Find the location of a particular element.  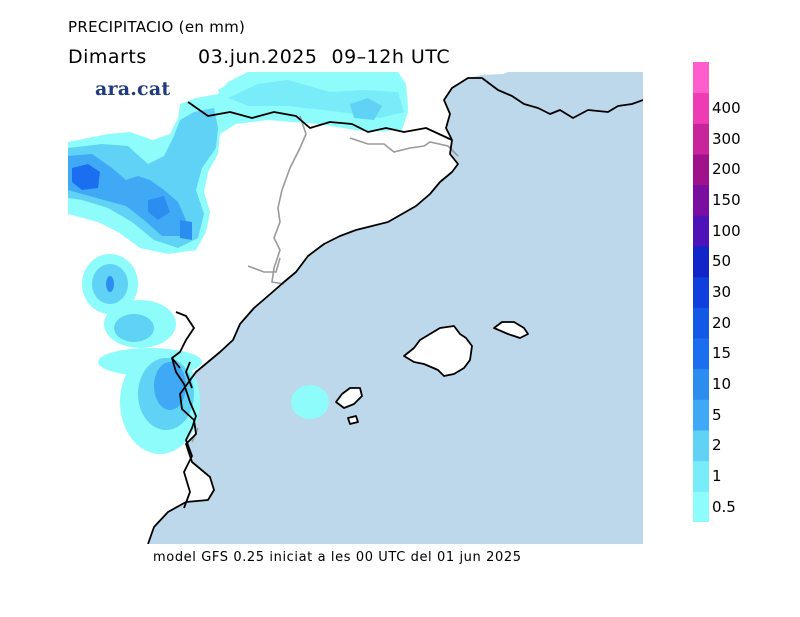

forecast-period: Dimarts 03.jun.2025 09–12h UTC is located at coordinates (259, 57).